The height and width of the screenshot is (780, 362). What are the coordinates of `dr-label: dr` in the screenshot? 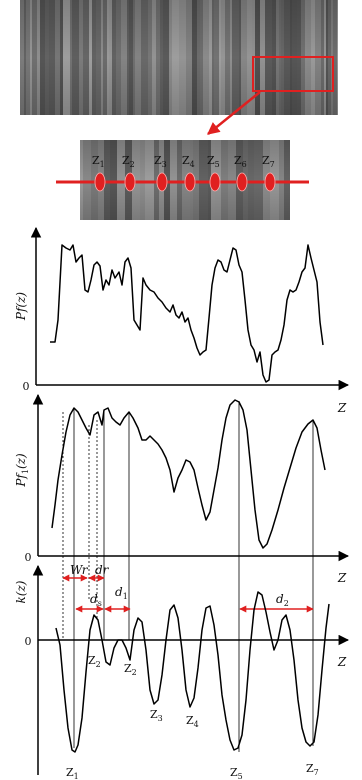 It's located at (102, 570).